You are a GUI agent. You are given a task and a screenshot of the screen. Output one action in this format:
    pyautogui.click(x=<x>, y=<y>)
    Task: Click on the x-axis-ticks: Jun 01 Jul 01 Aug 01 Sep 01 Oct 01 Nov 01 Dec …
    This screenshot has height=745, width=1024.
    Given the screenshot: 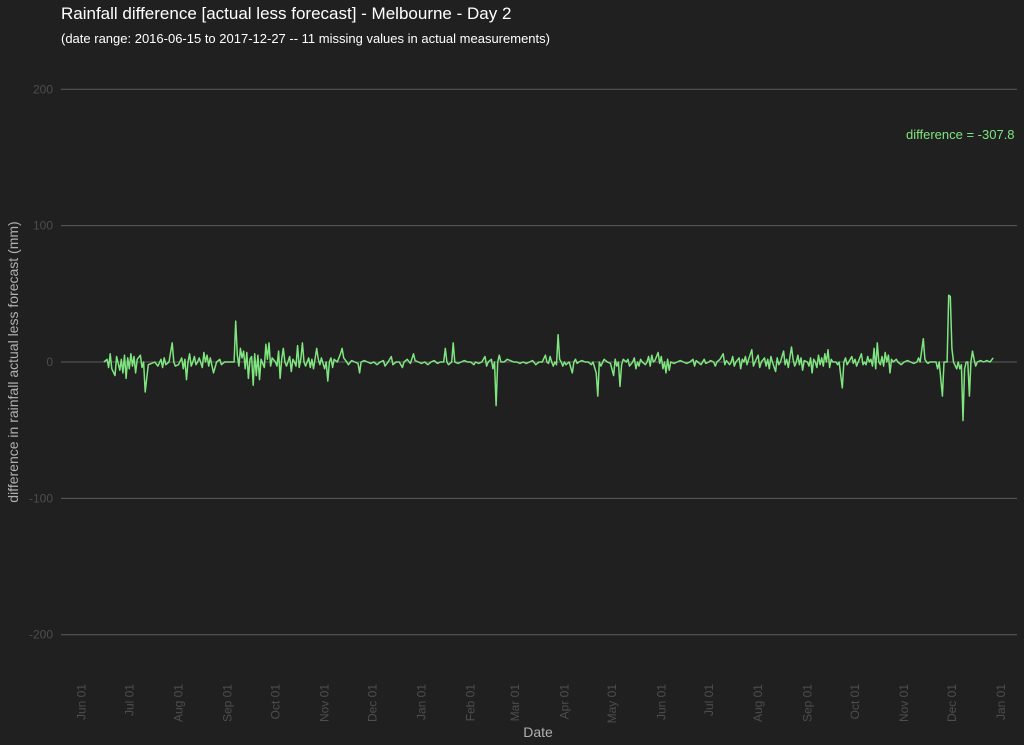 What is the action you would take?
    pyautogui.click(x=541, y=704)
    